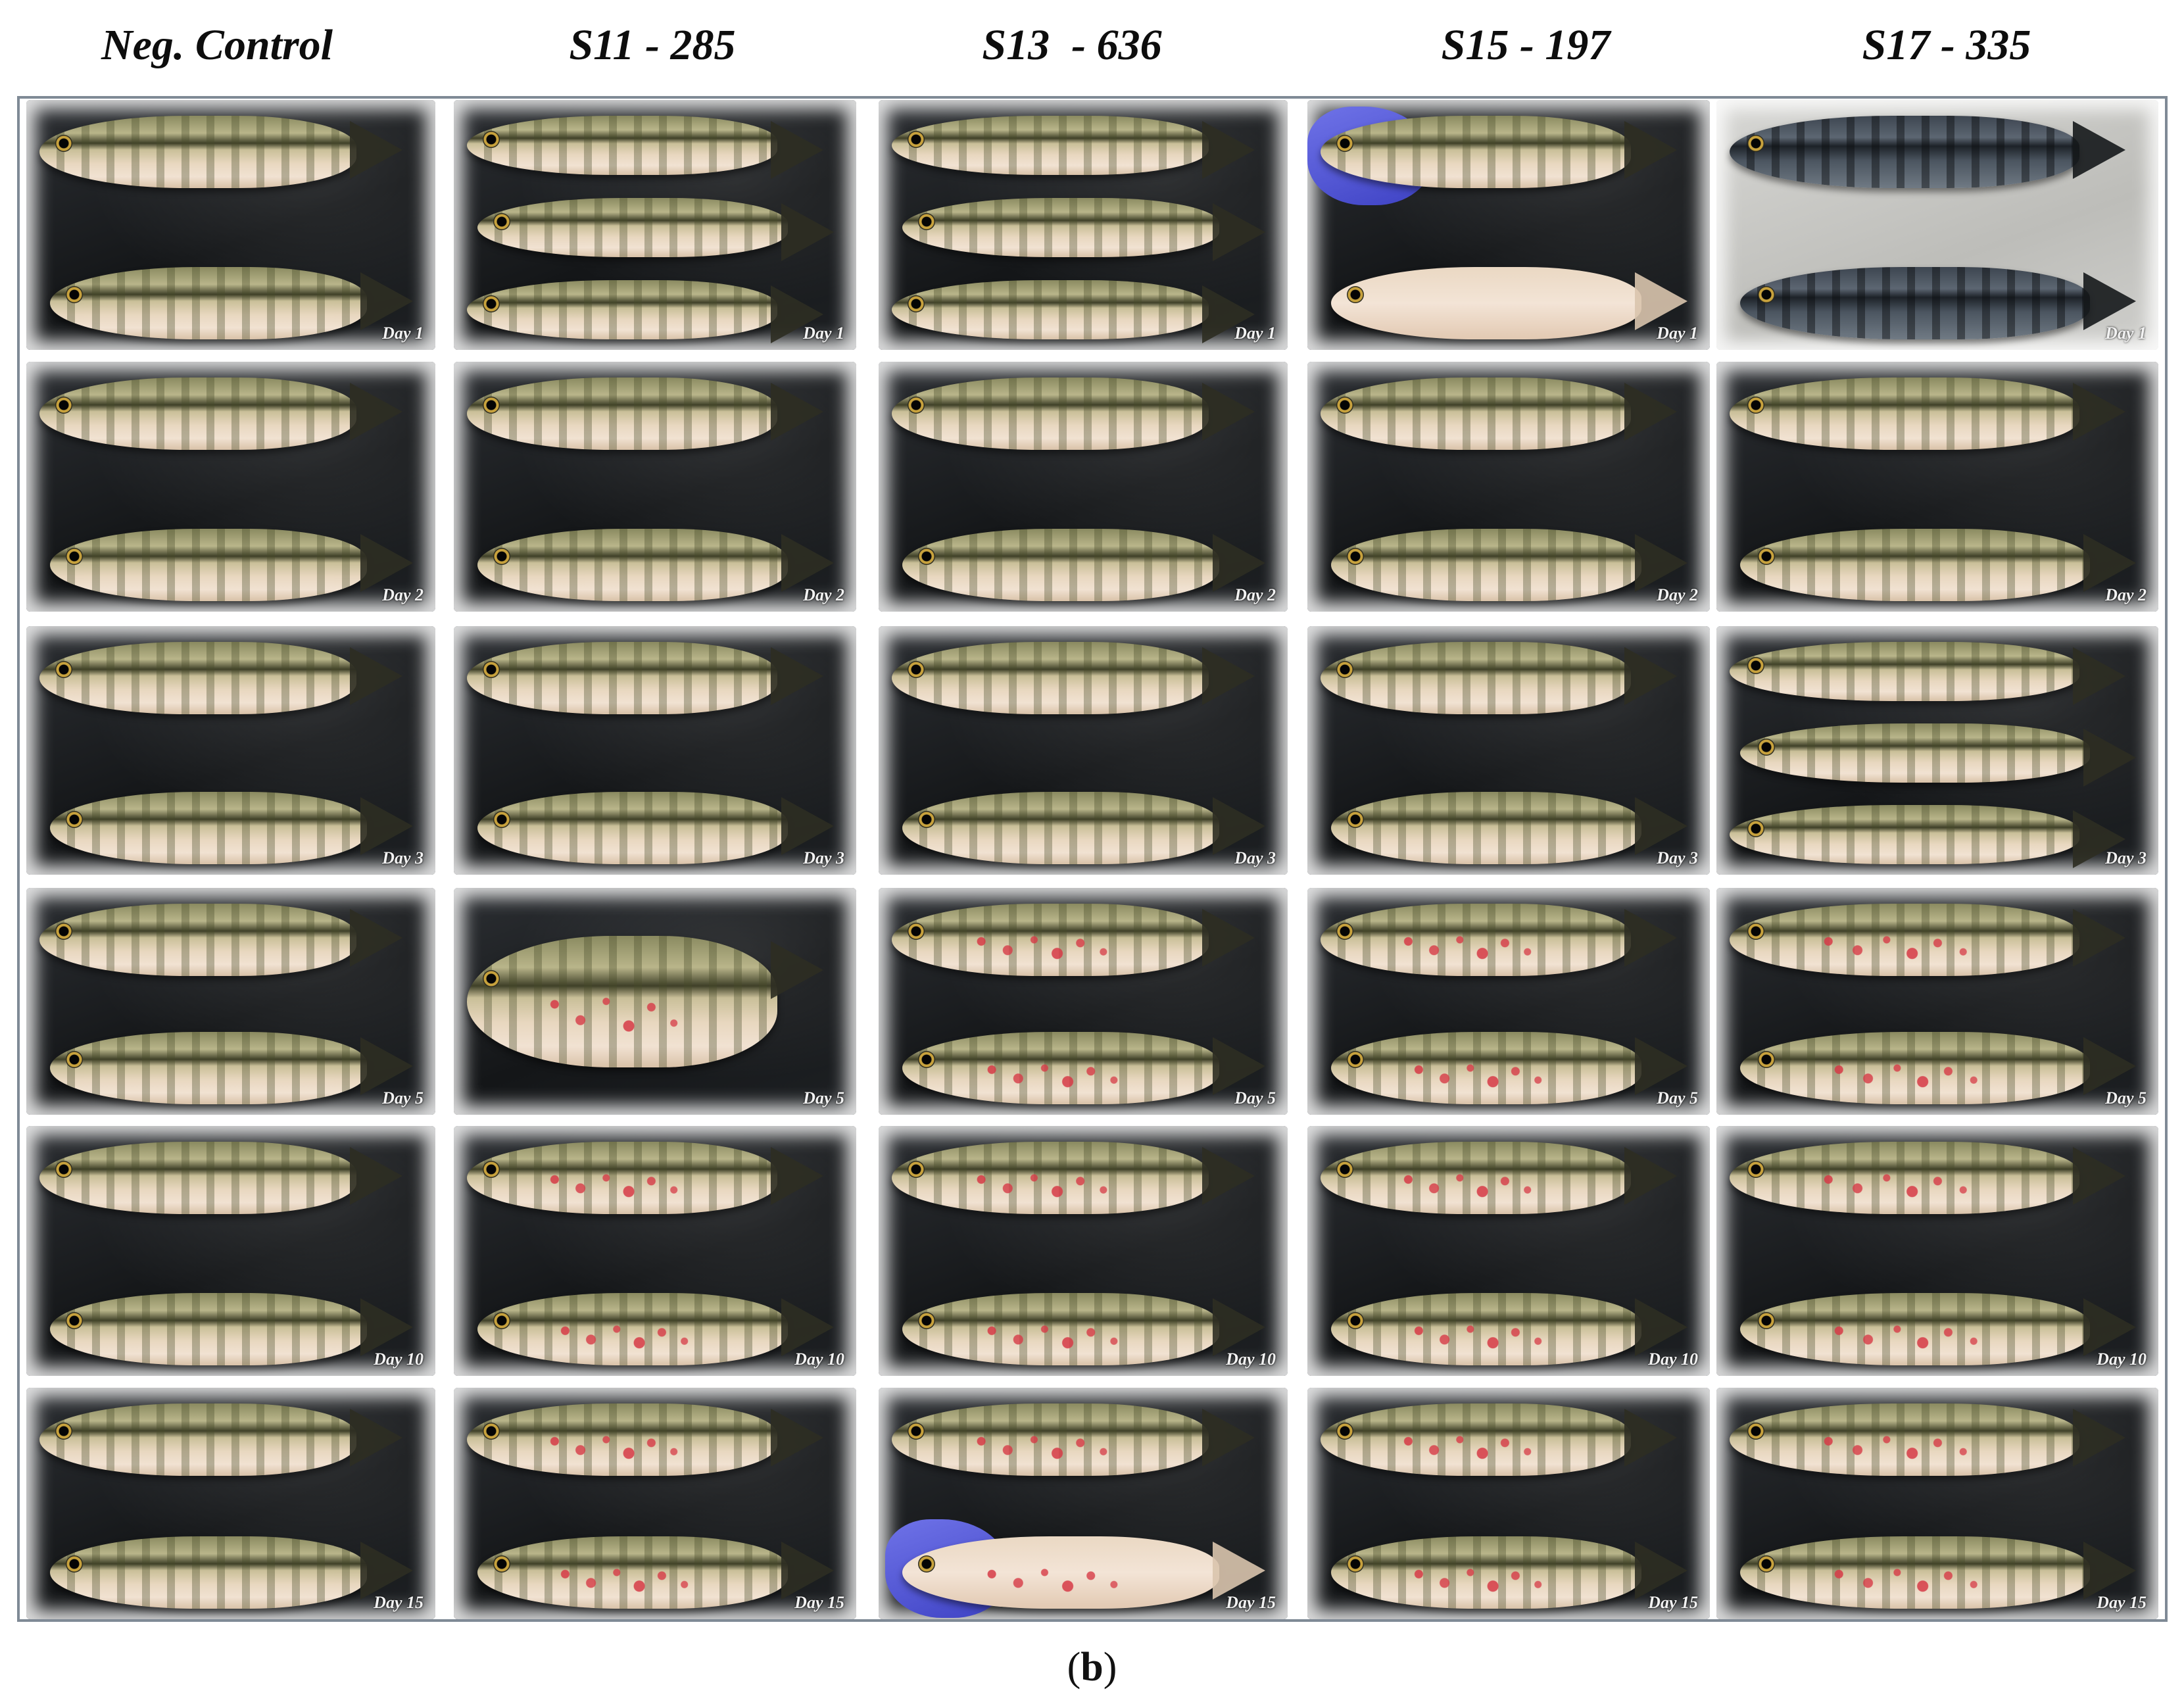 The image size is (2184, 1708). I want to click on column-header-s13-636: S13 - 636, so click(1072, 45).